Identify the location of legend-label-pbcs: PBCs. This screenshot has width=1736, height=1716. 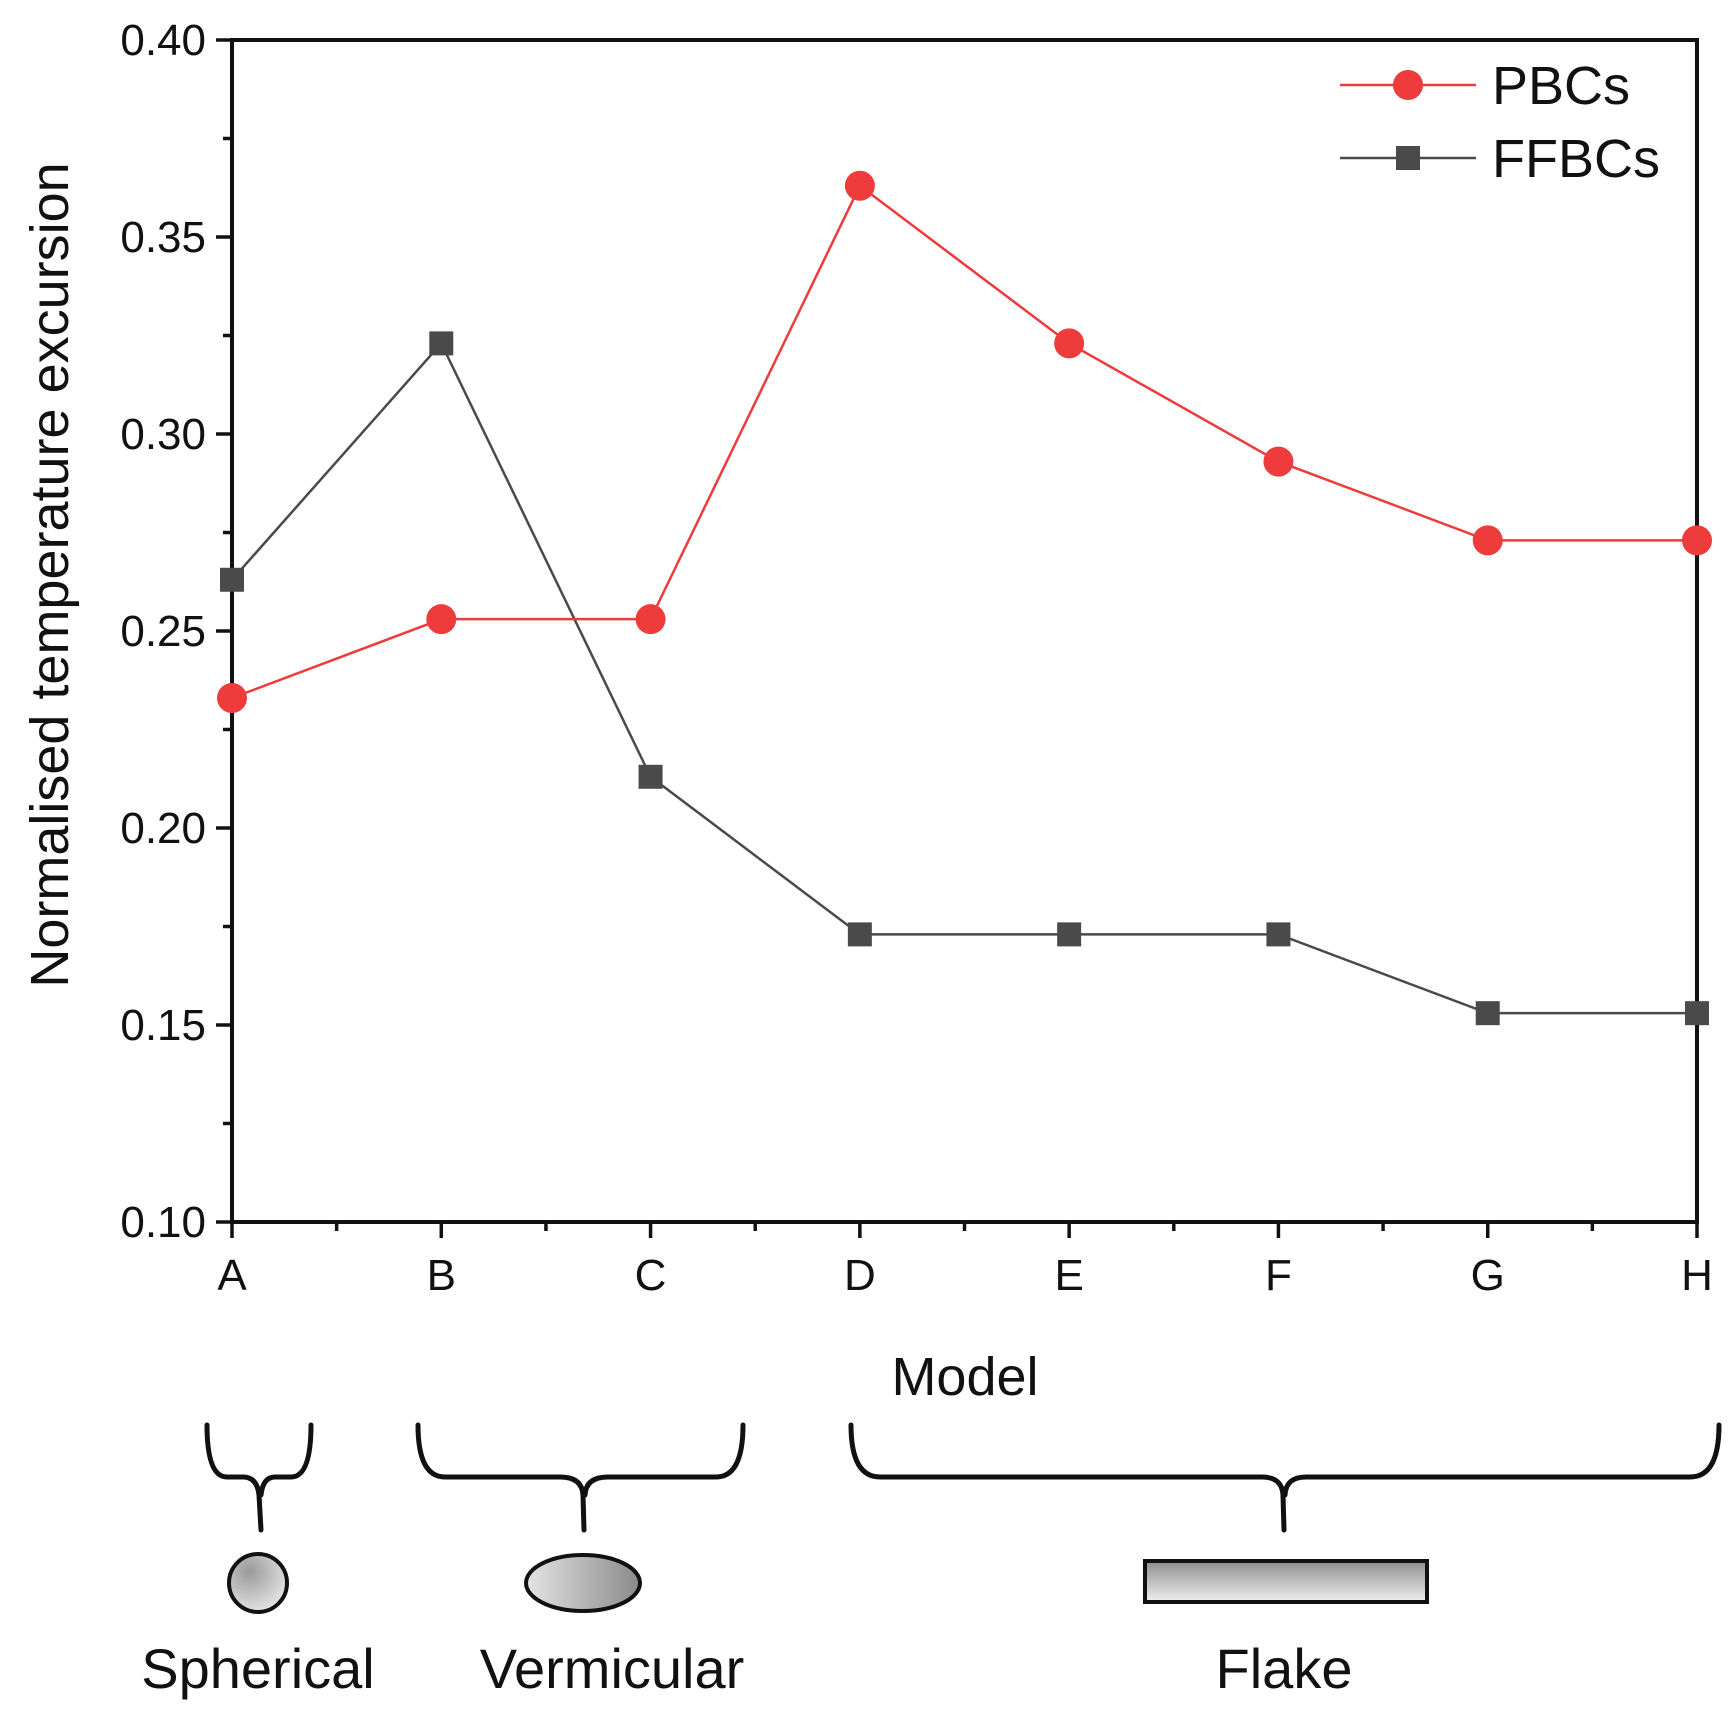
(1561, 86).